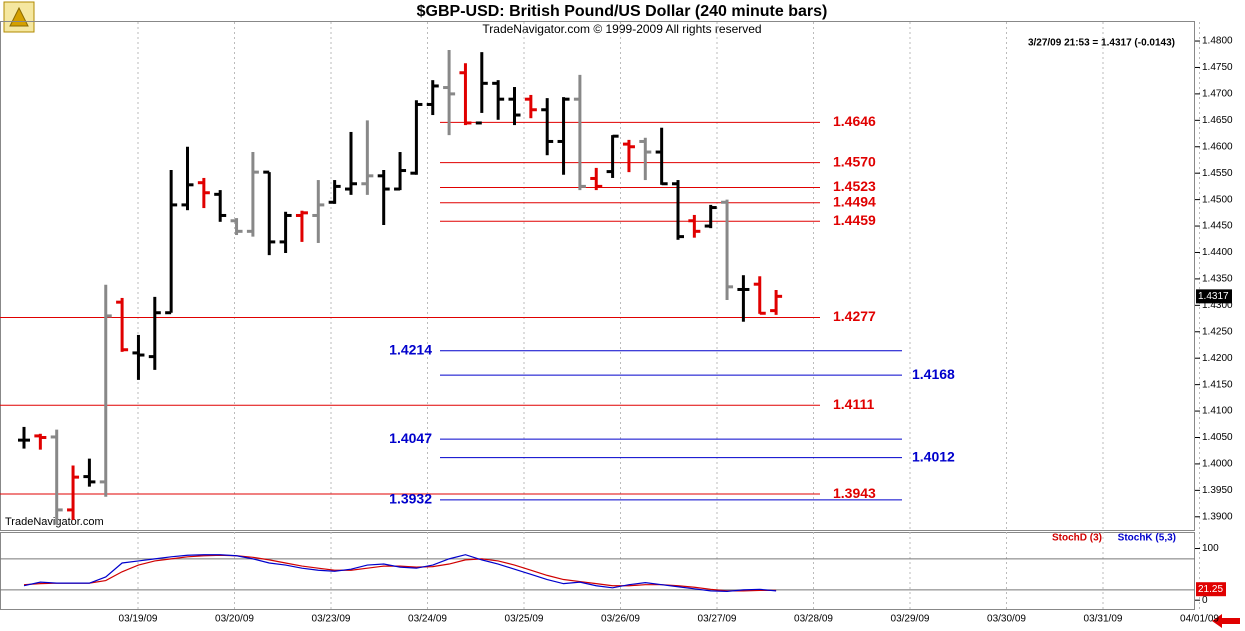 The height and width of the screenshot is (631, 1245). I want to click on y-tick-label: 1.4000, so click(1217, 464).